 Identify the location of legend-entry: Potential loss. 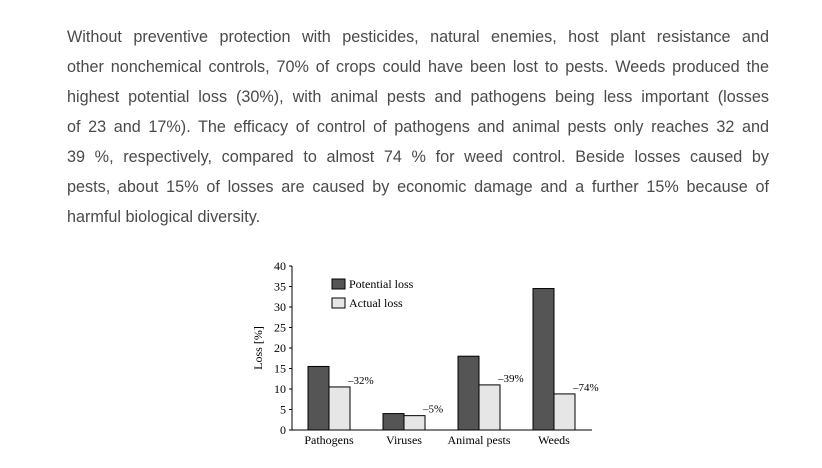
(381, 284).